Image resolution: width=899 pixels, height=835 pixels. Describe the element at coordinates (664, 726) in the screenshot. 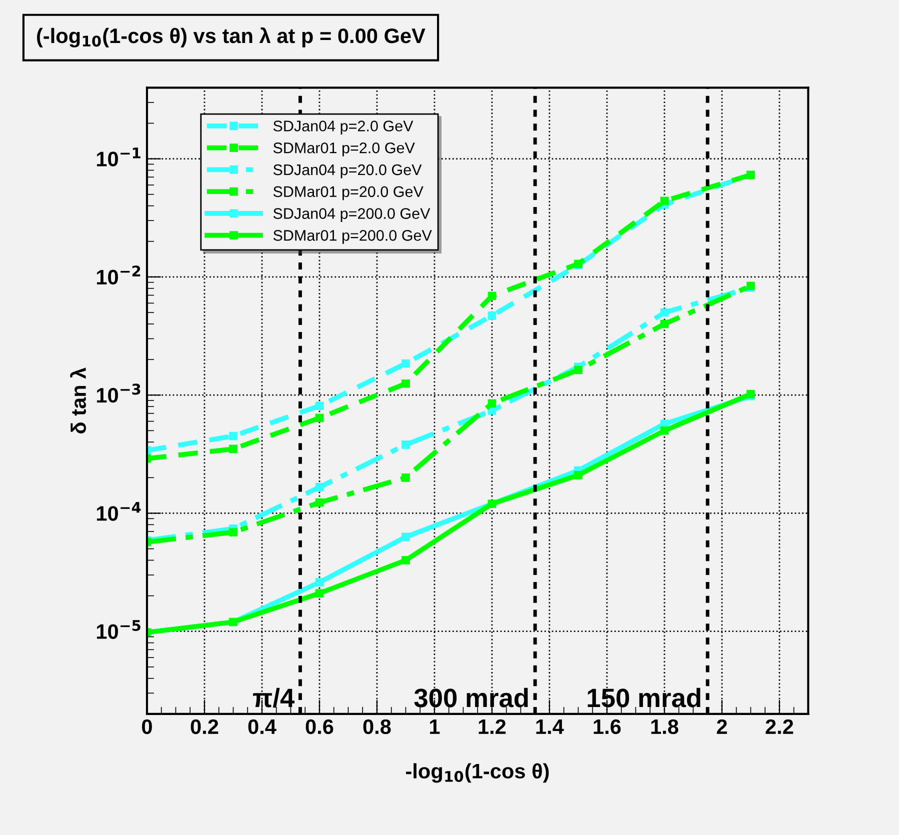

I see `x-tick-label: 1.8` at that location.